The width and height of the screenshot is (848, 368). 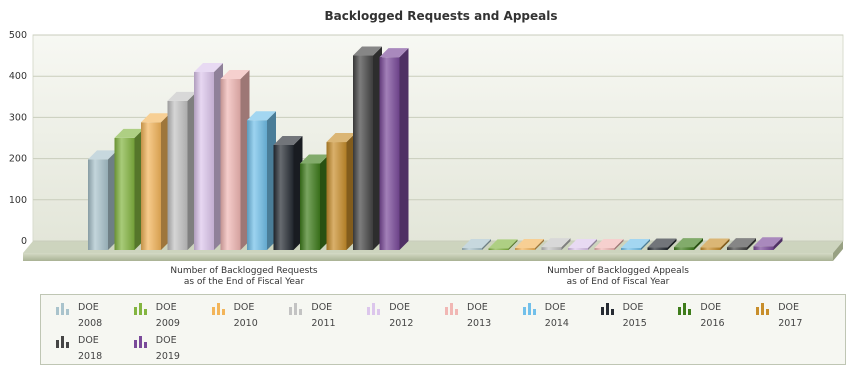 I want to click on legend-item: DOE 2014, so click(x=560, y=315).